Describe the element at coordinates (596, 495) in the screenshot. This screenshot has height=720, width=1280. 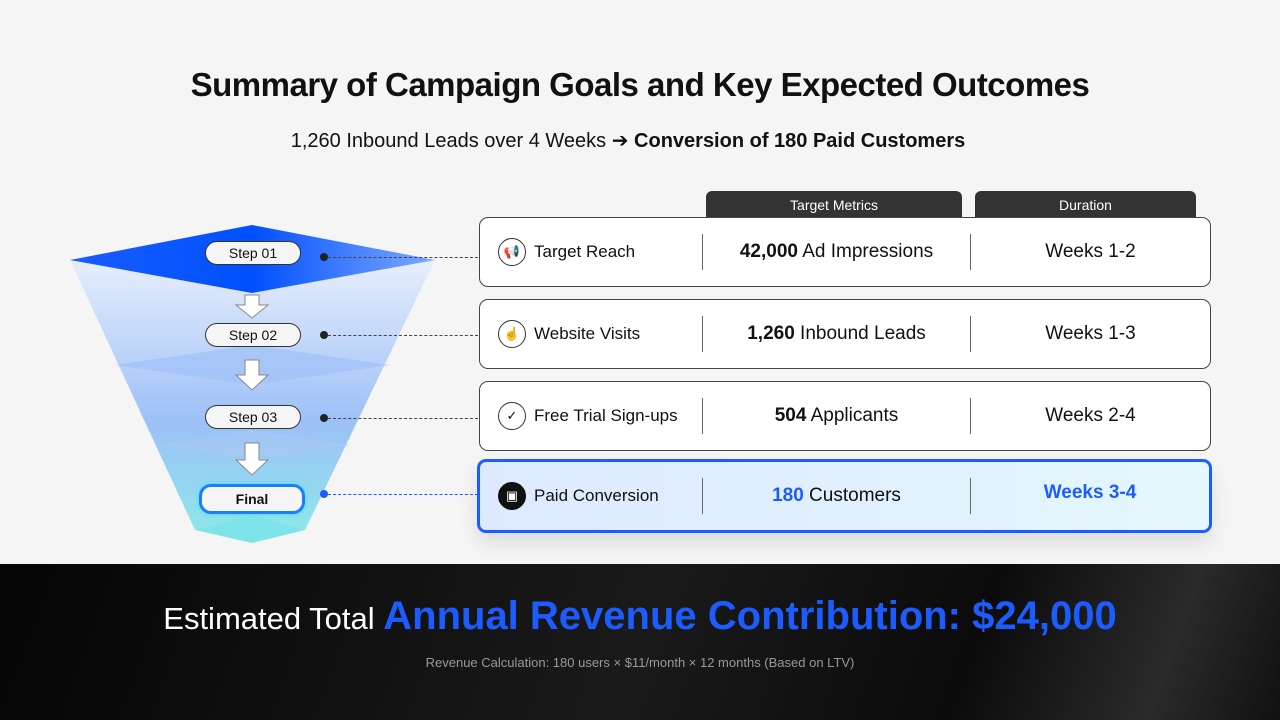
I see `row-label: Paid Conversion` at that location.